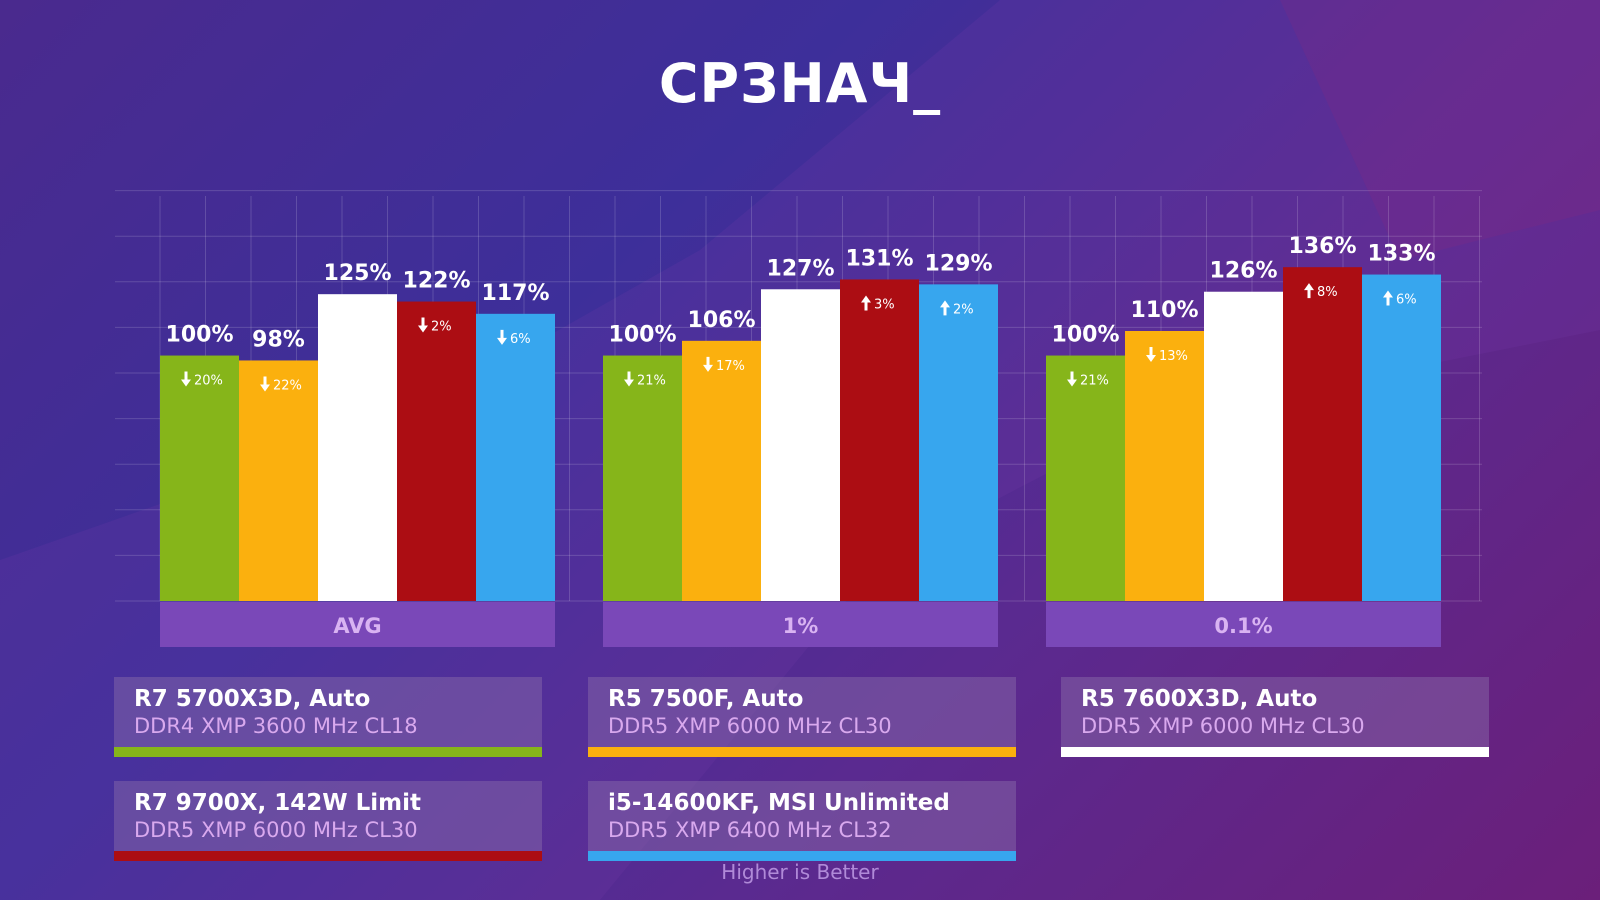  I want to click on footer-note: Higher is Better, so click(800, 872).